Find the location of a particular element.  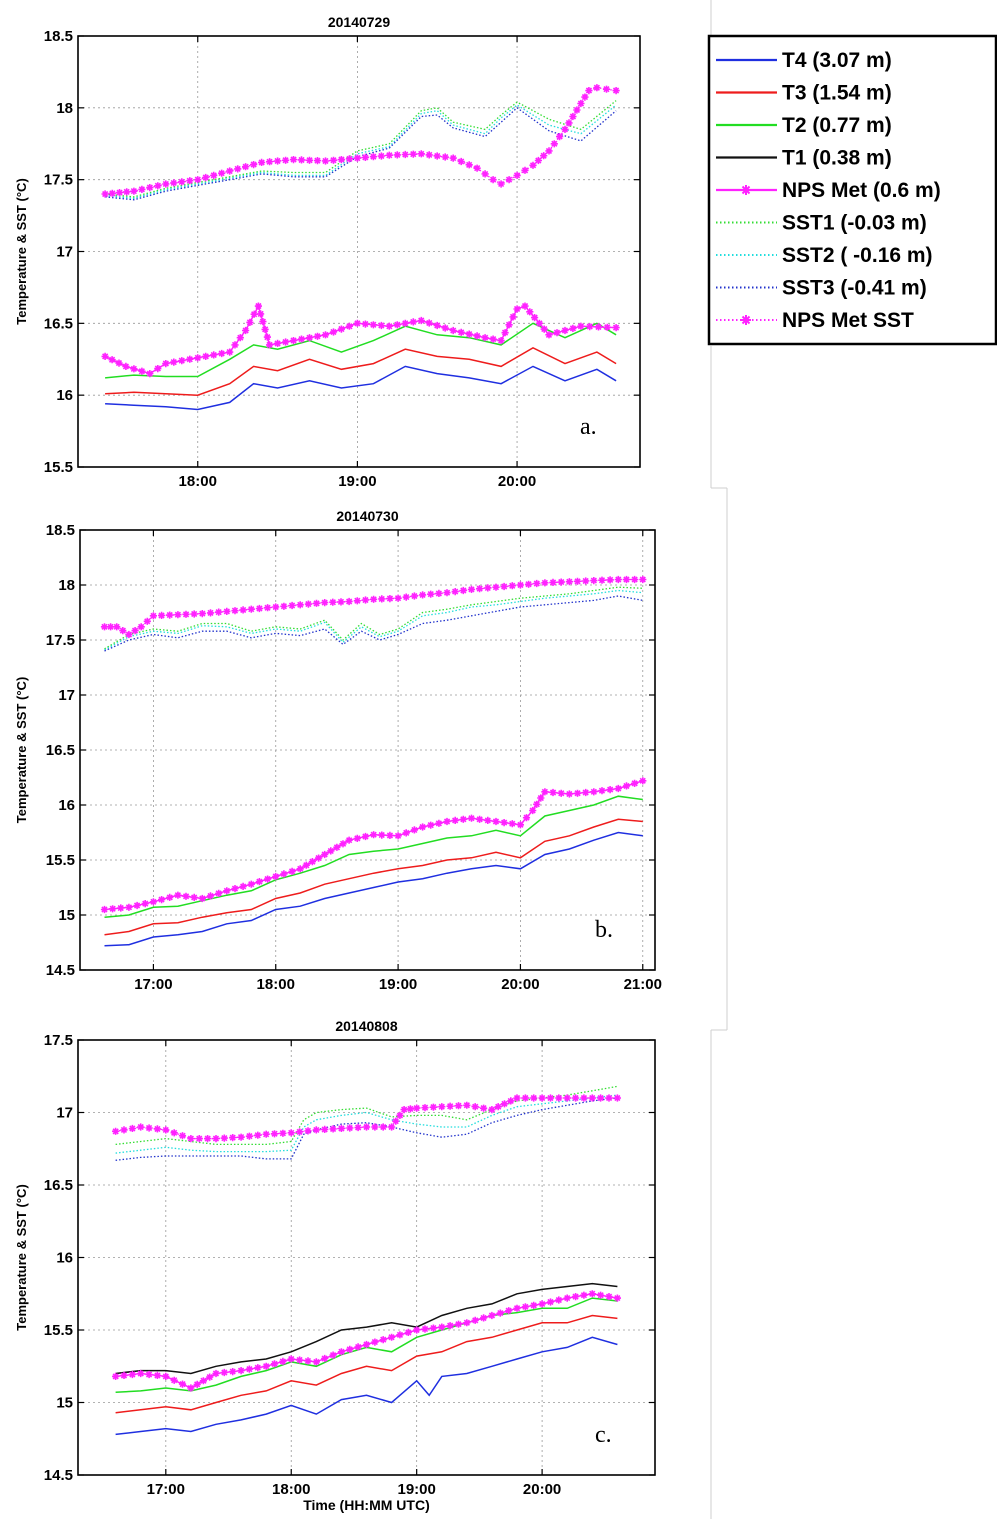

y-tick-label: 14.5 is located at coordinates (60, 970).